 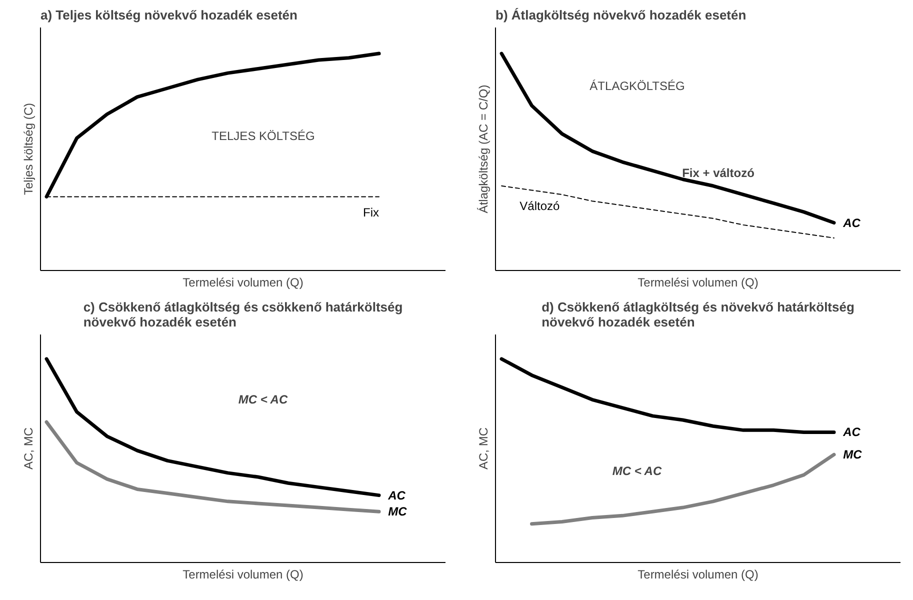 I want to click on chart-title: a) Teljes költség növekvő hozadék esetén, so click(x=169, y=15).